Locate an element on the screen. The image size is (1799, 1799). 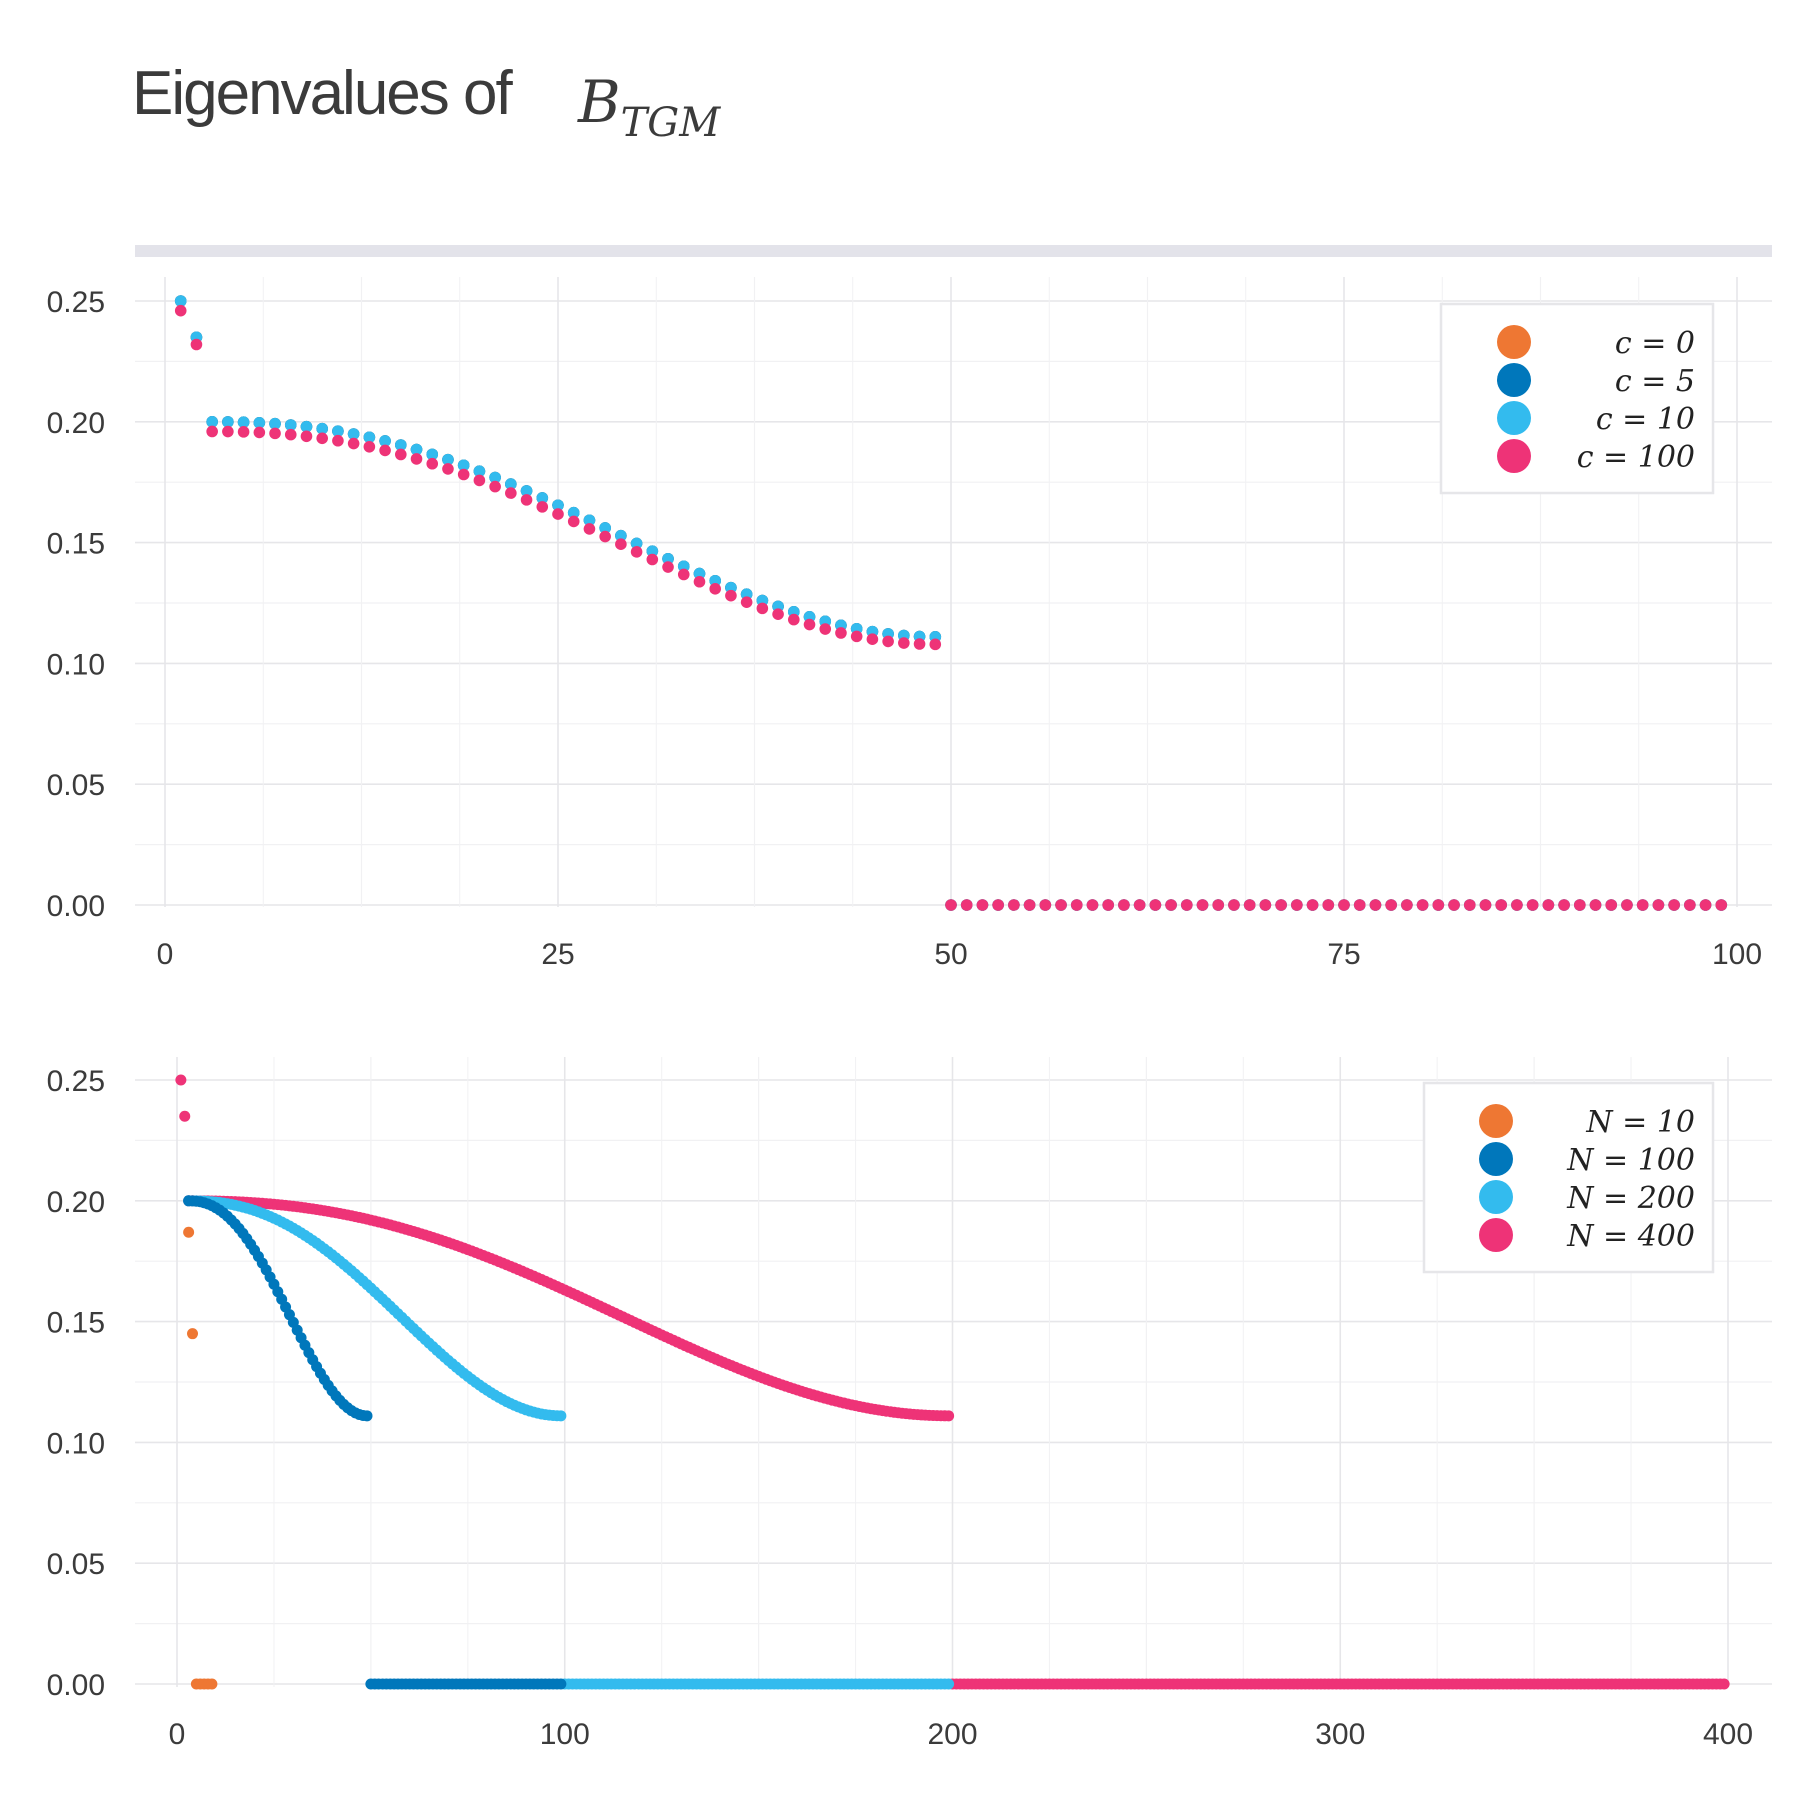
y-tick-label: 0.20 is located at coordinates (76, 1202).